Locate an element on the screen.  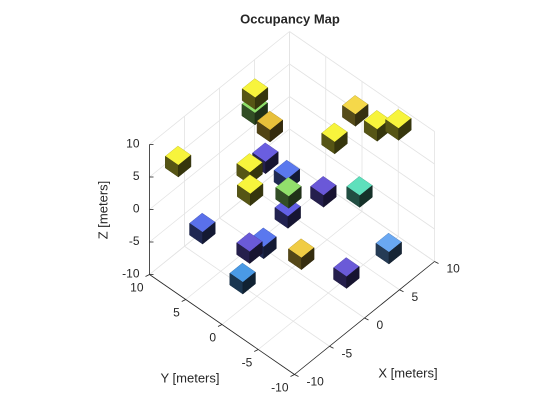
z-tick-label: 10 is located at coordinates (133, 144).